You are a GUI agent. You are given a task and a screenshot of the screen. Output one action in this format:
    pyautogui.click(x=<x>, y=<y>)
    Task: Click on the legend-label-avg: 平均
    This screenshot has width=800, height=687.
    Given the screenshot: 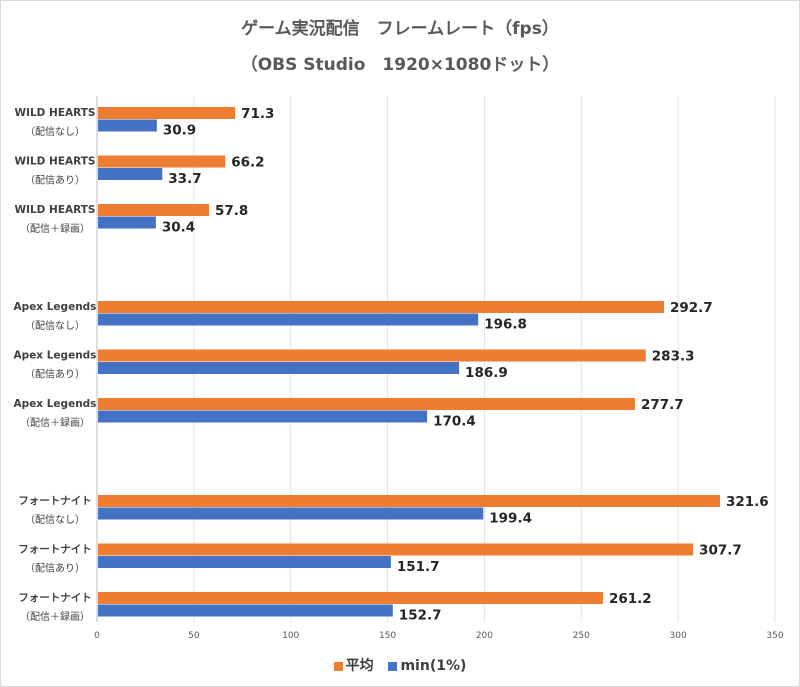 What is the action you would take?
    pyautogui.click(x=359, y=666)
    